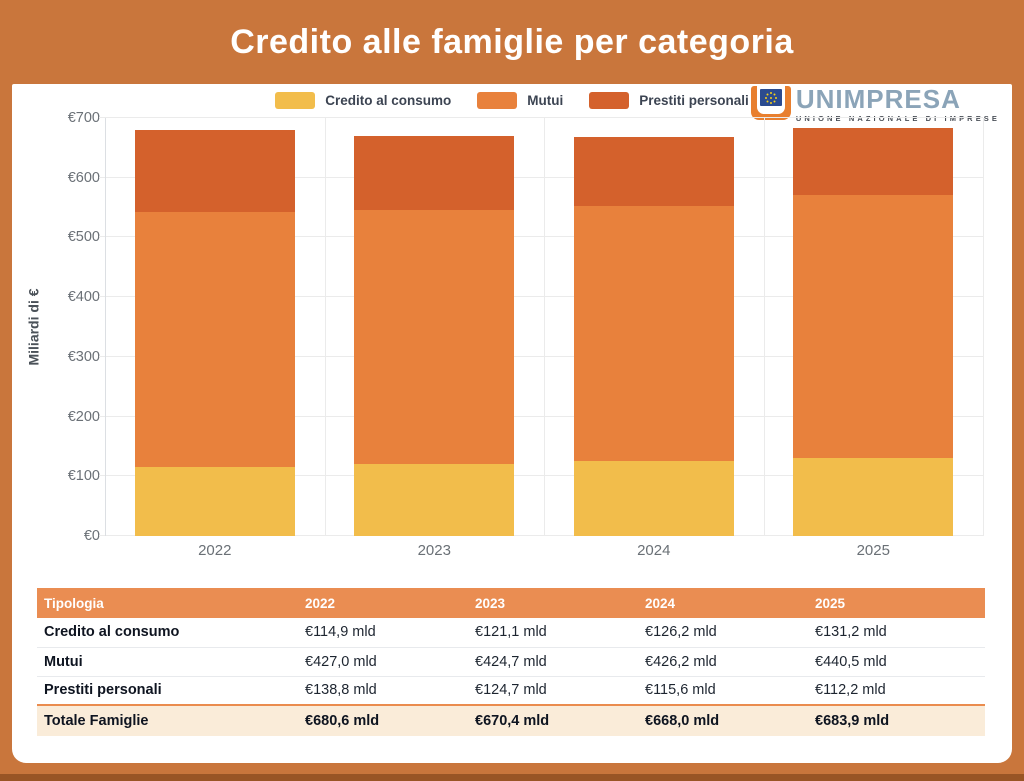 The image size is (1024, 781). I want to click on table-header-cell: 2025, so click(900, 603).